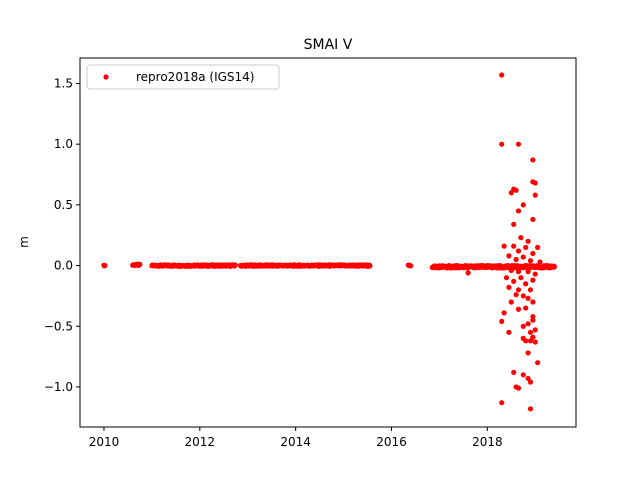  Describe the element at coordinates (195, 77) in the screenshot. I see `legend-label: repro2018a (IGS14)` at that location.